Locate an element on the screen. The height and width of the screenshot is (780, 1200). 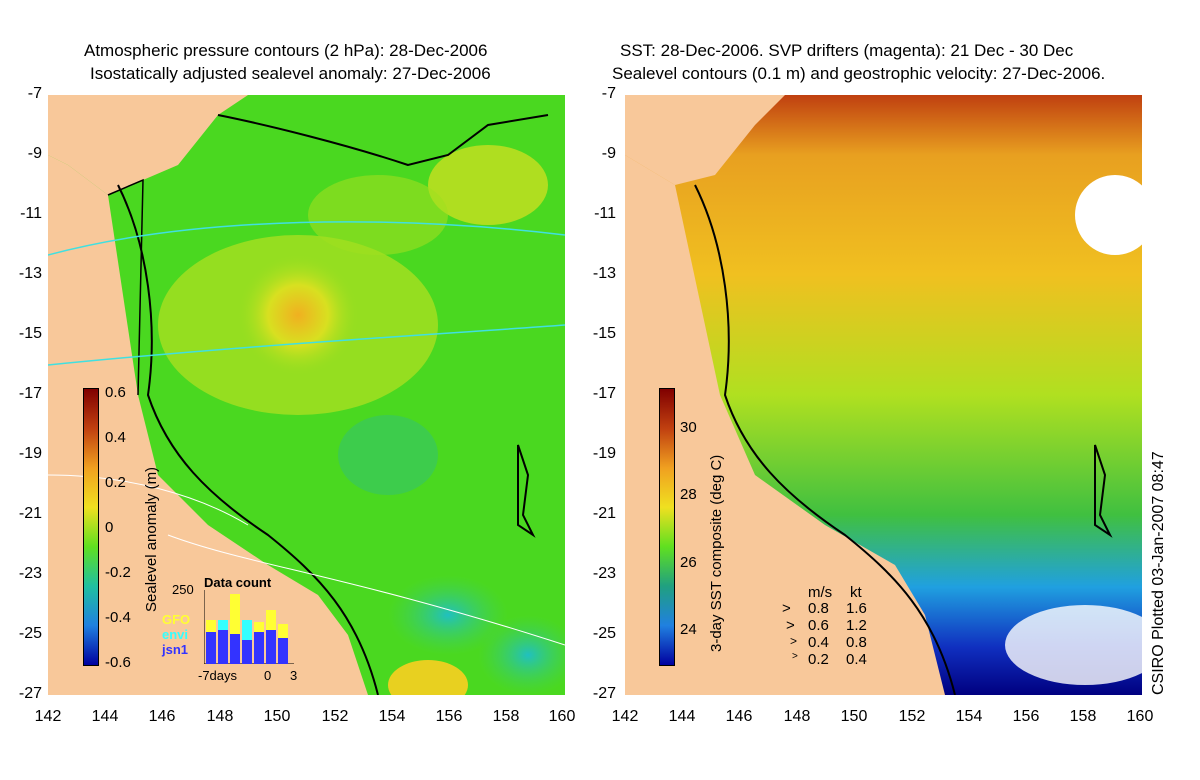
sla-colorbar is located at coordinates (91, 527).